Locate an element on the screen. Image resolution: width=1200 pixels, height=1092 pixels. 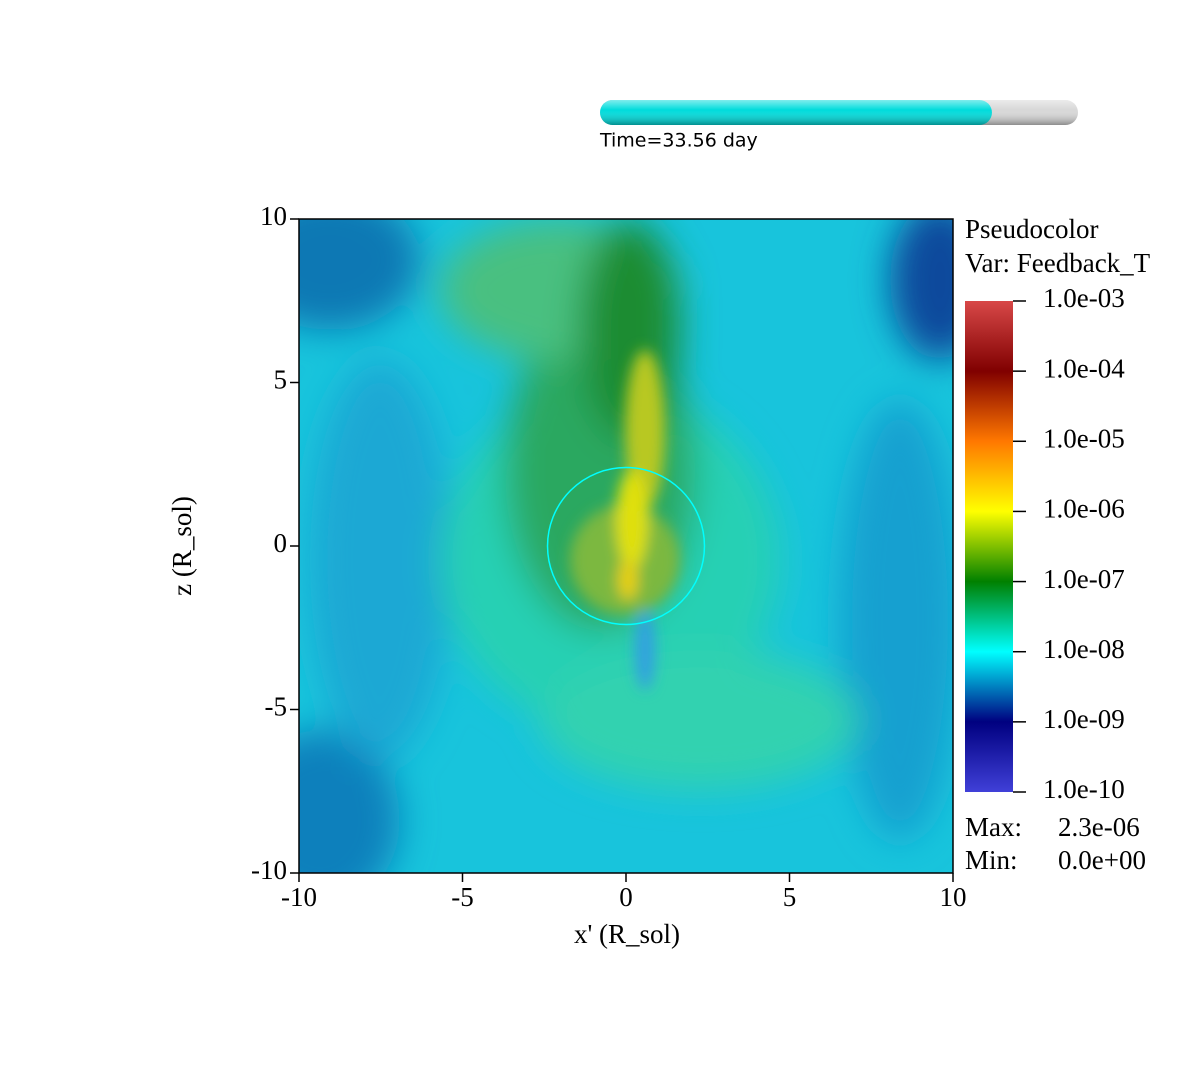
legend-variable: Var: Feedback_T is located at coordinates (1058, 263).